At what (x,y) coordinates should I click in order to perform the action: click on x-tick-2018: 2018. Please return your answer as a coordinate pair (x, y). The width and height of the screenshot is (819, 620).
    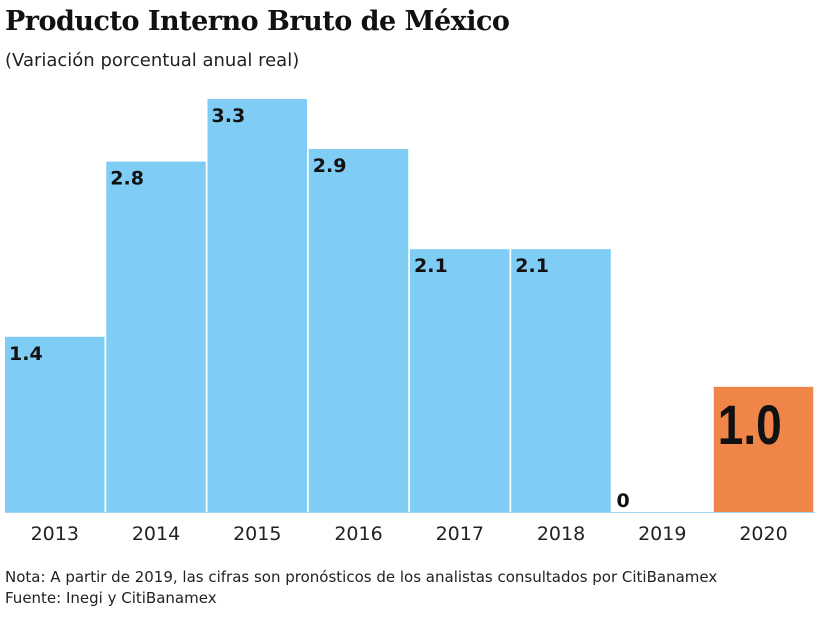
    Looking at the image, I should click on (561, 534).